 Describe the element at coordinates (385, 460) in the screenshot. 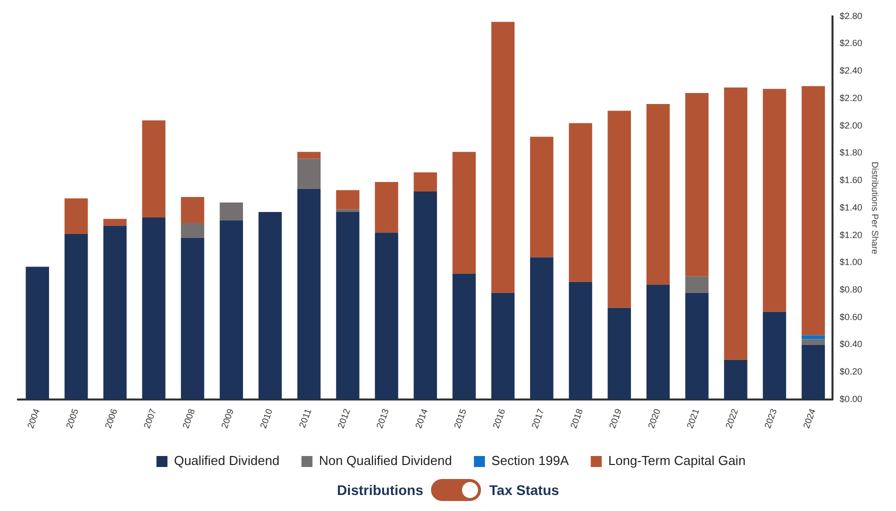

I see `legend-label: Non Qualified Dividend` at that location.